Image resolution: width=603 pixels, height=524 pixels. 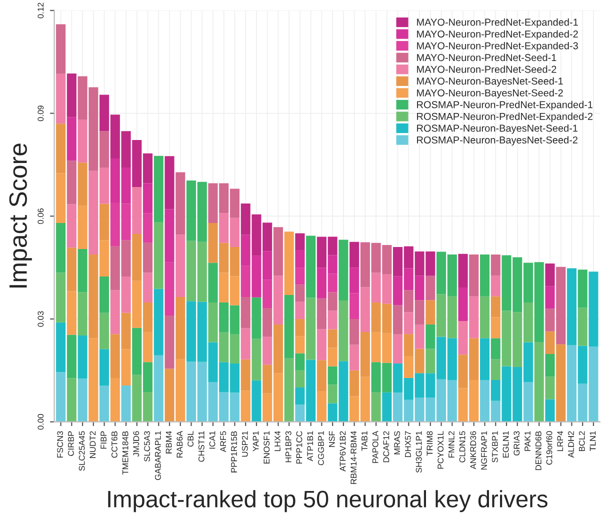 What do you see at coordinates (353, 457) in the screenshot?
I see `x-tick-label: RBM14-RBM4` at bounding box center [353, 457].